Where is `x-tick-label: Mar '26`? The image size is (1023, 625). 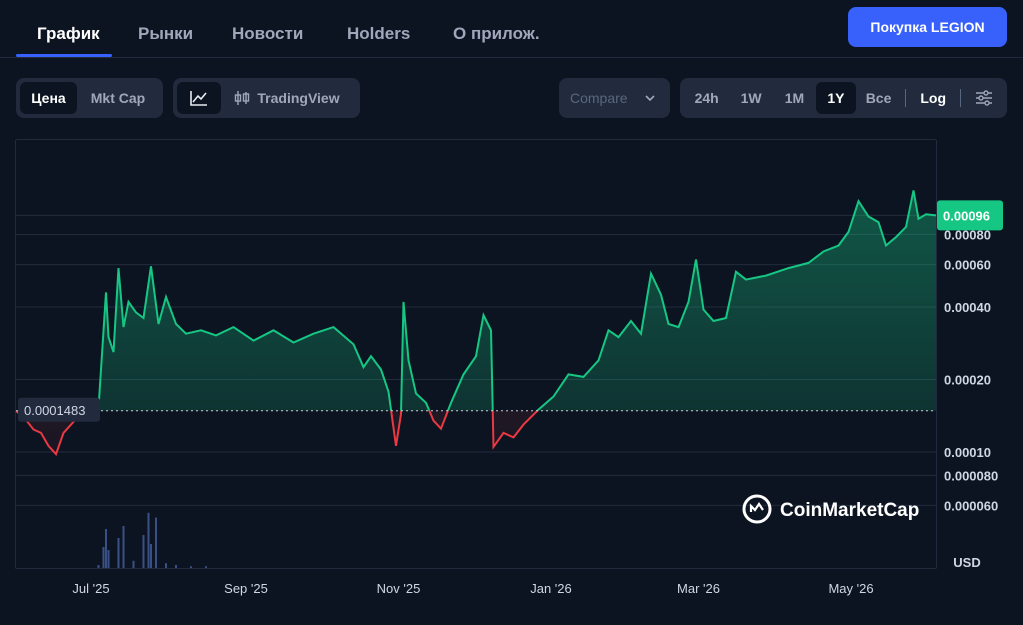 x-tick-label: Mar '26 is located at coordinates (698, 588).